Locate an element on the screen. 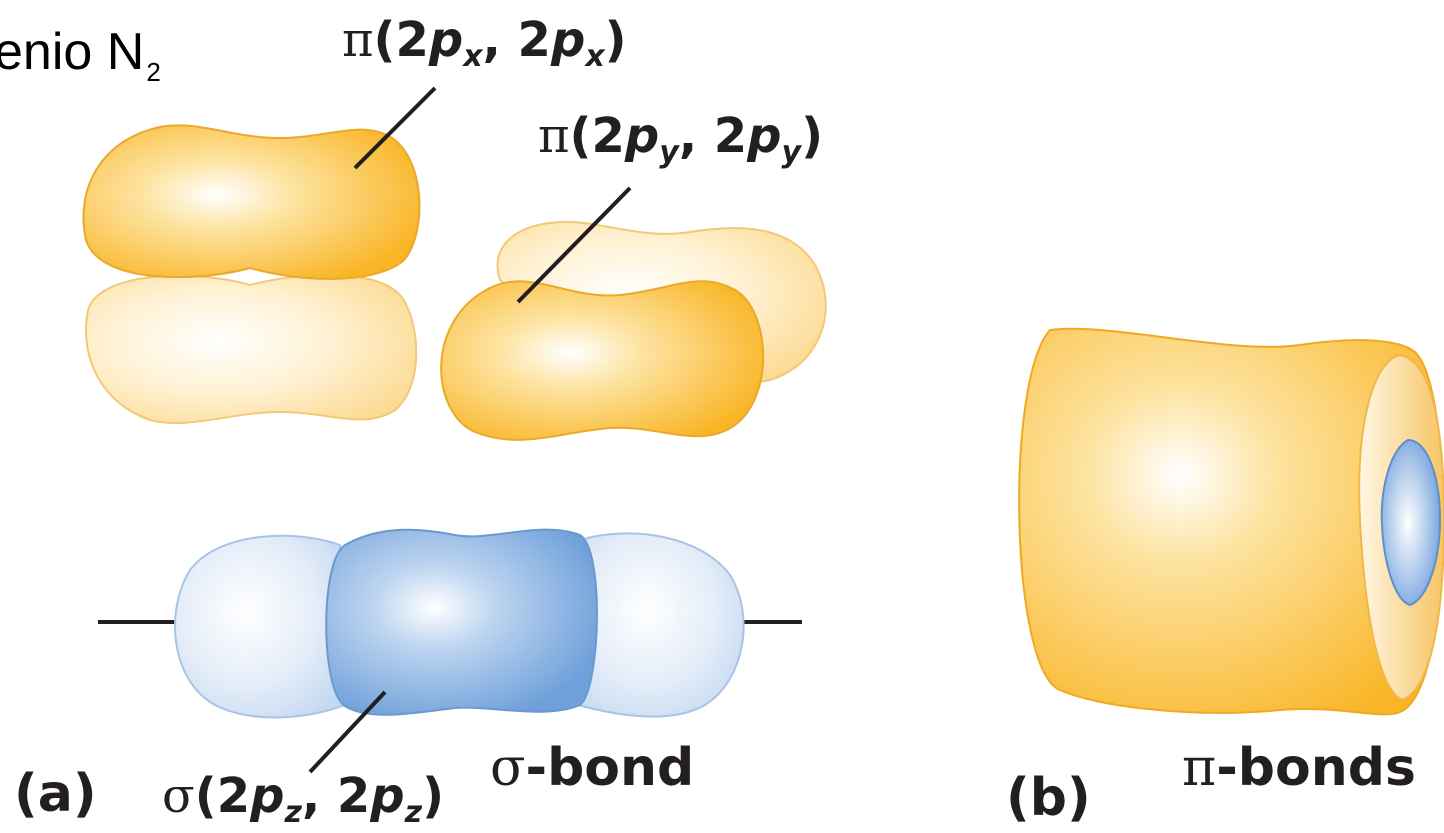 This screenshot has height=833, width=1444. label-sigma-bond: σ-bond is located at coordinates (592, 768).